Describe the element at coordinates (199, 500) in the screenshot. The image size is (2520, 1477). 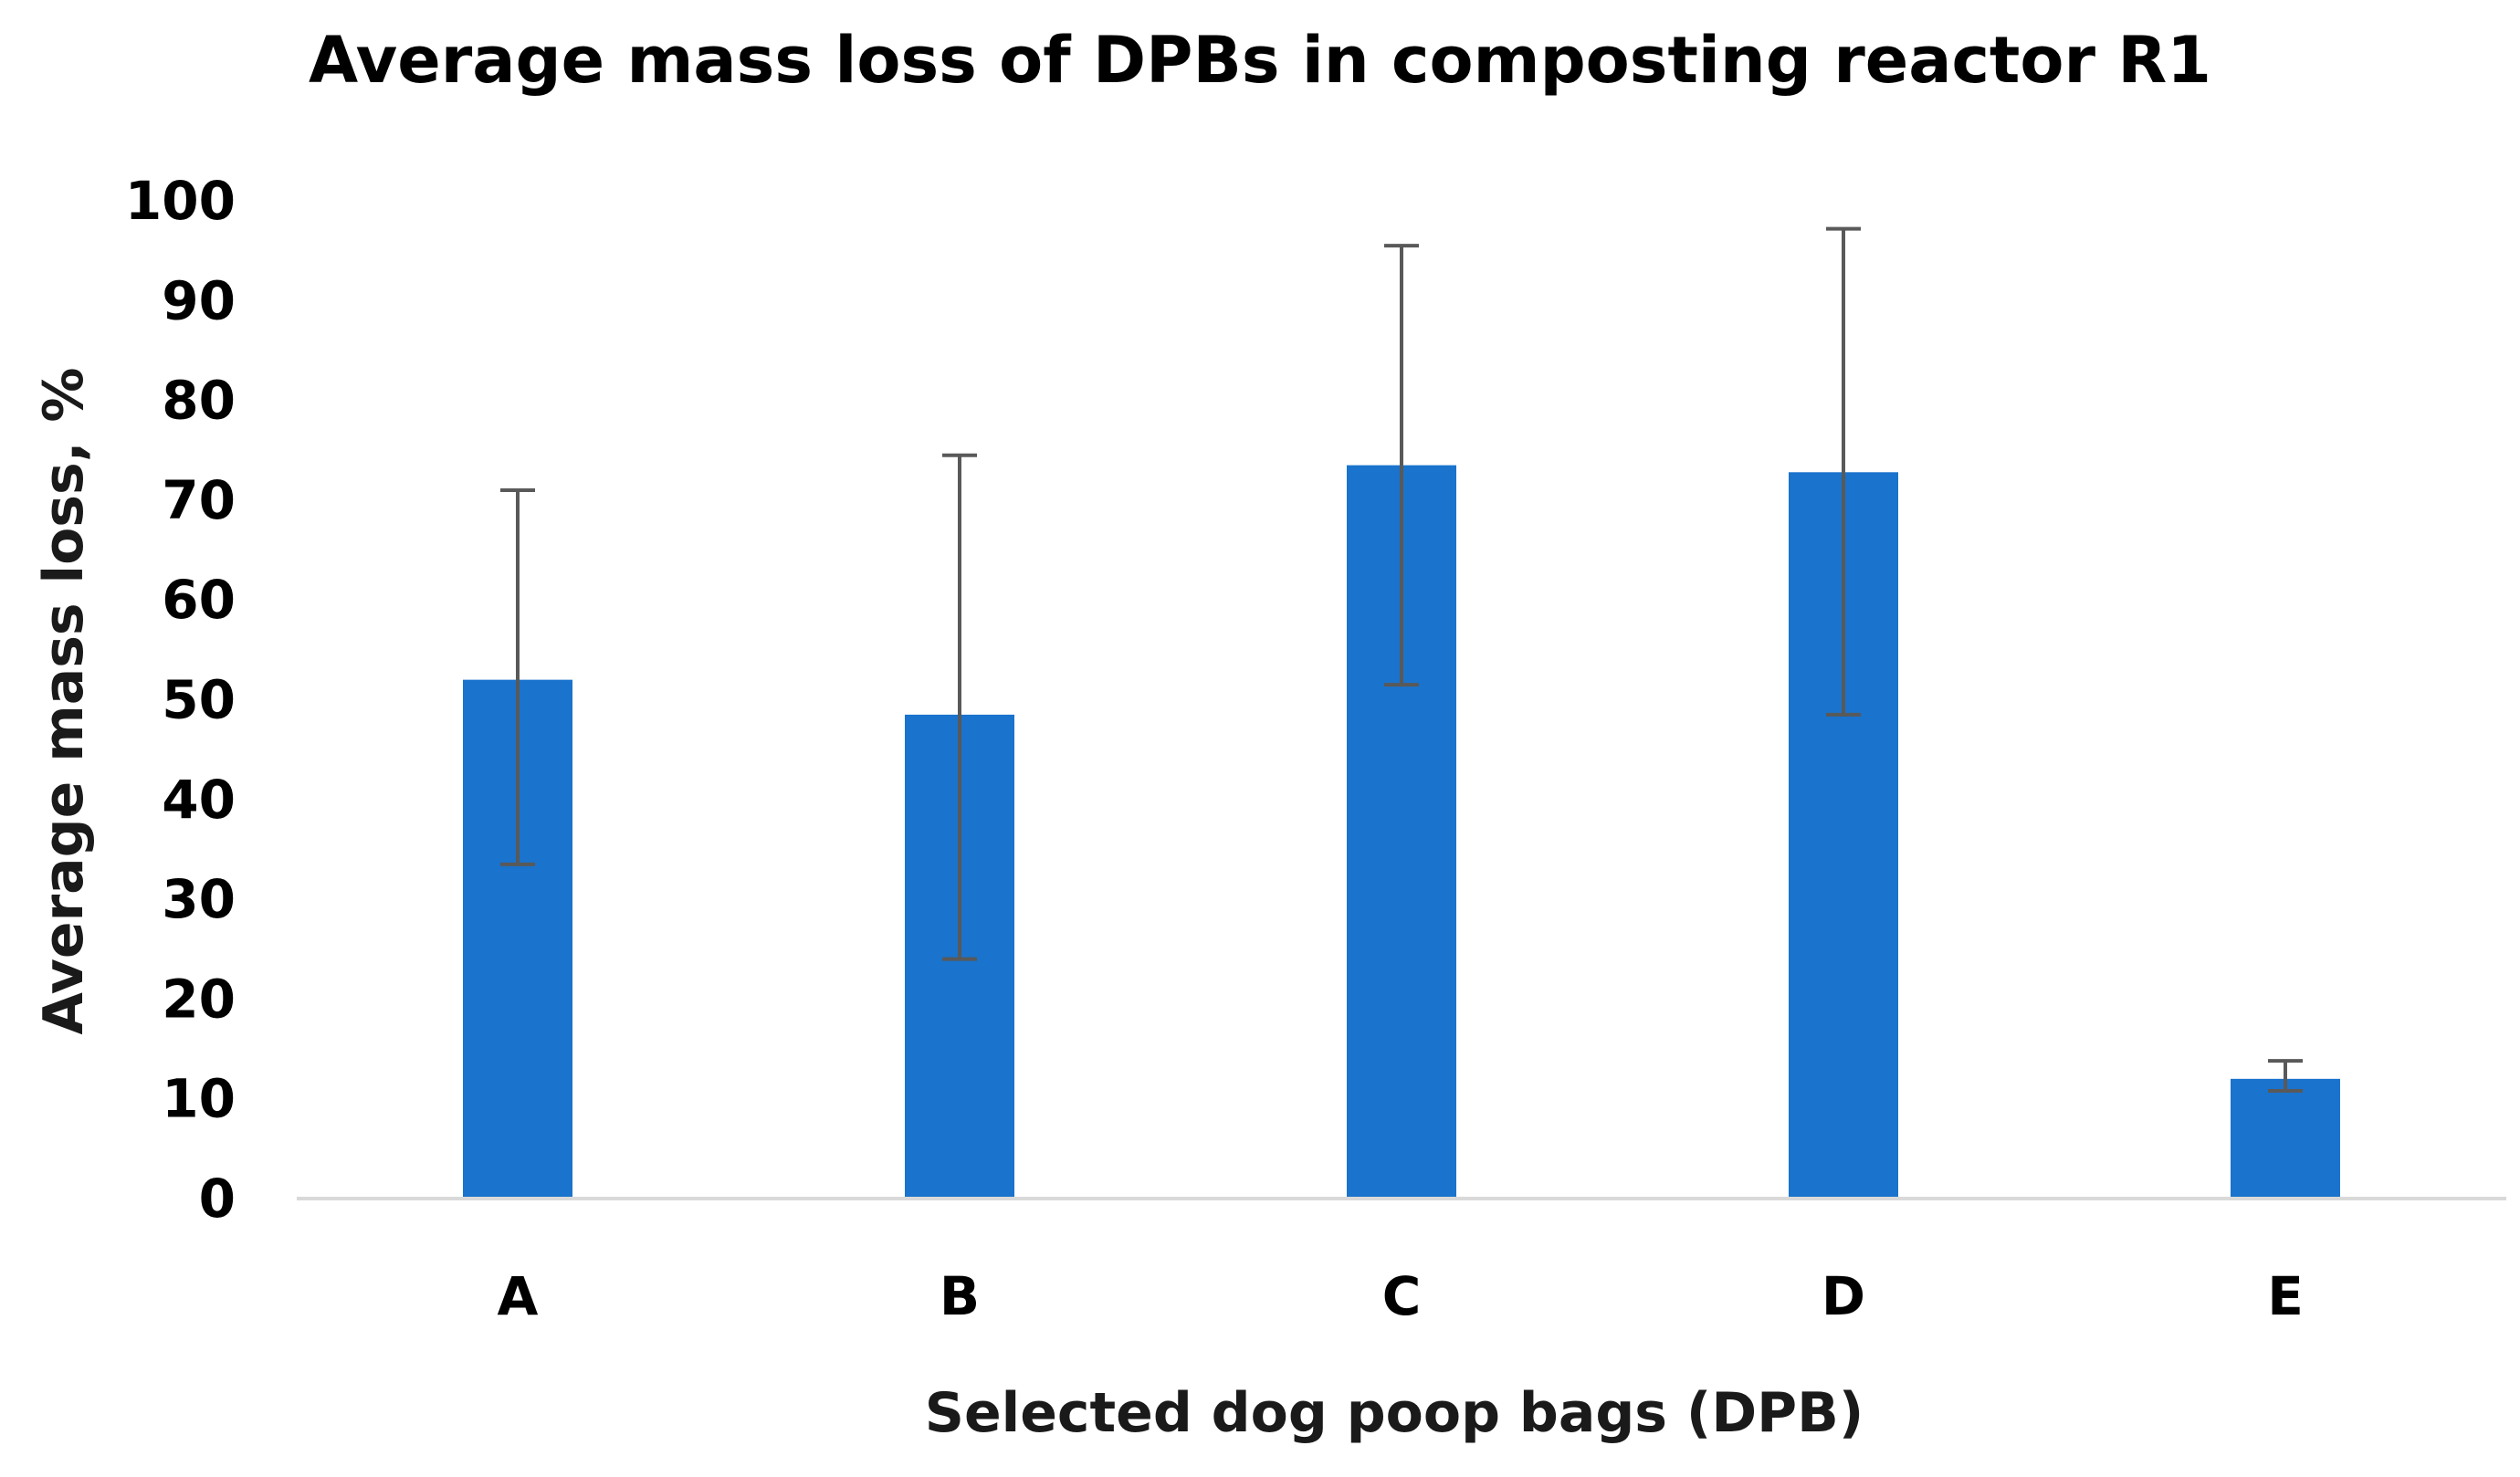
I see `y-tick-label: 70` at that location.